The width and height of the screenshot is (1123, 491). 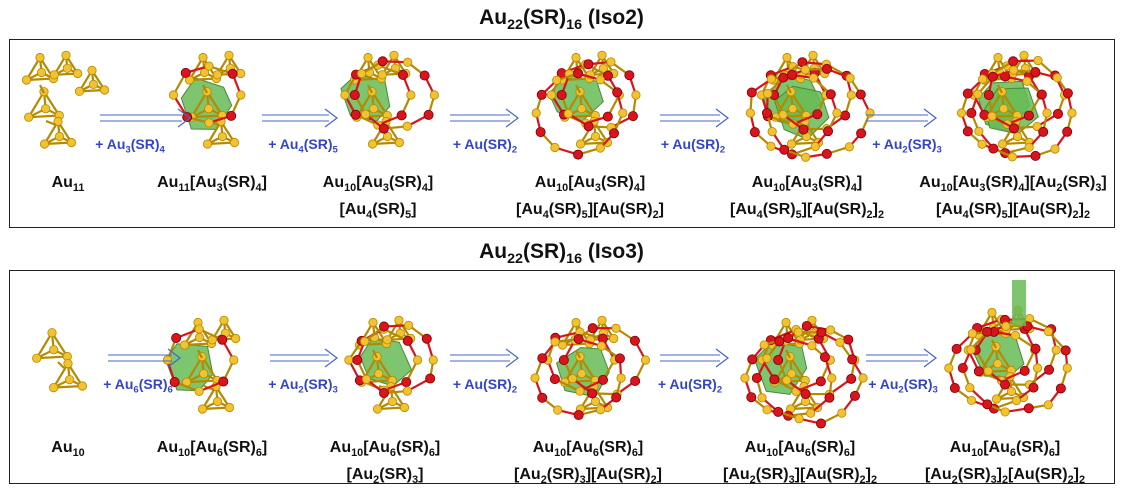 I want to click on bottom-label-1: Au10, so click(x=67, y=450).